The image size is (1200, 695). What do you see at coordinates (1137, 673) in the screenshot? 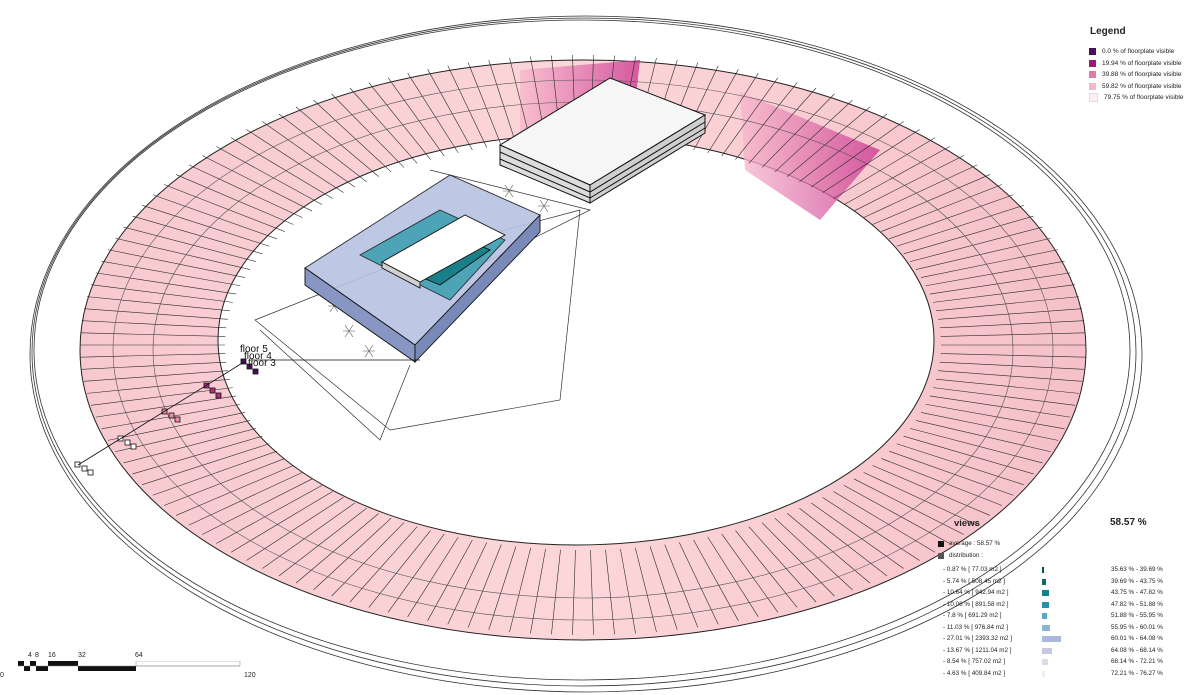
I see `distribution-range: 72.21 % - 76.27 %` at bounding box center [1137, 673].